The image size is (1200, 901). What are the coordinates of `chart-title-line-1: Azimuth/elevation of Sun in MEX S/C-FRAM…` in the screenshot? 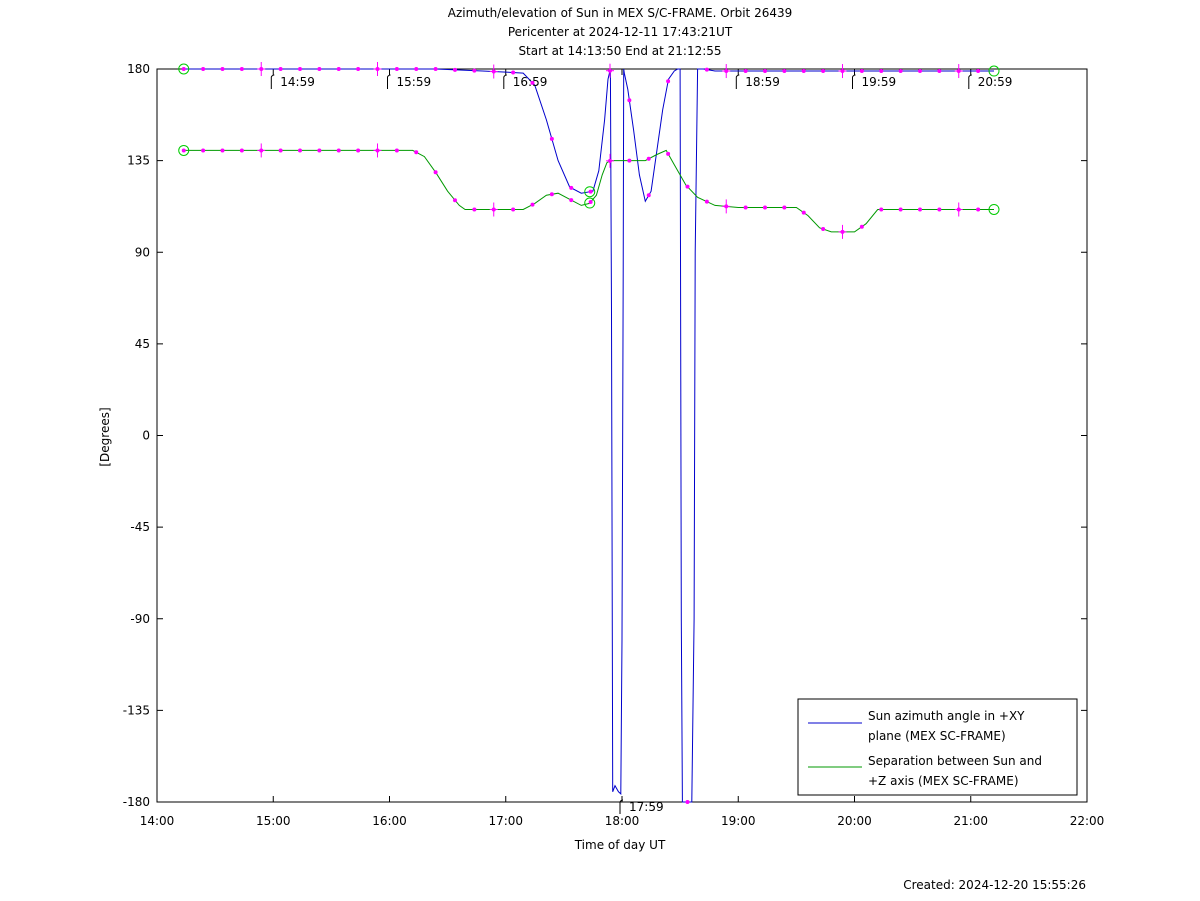 It's located at (620, 13).